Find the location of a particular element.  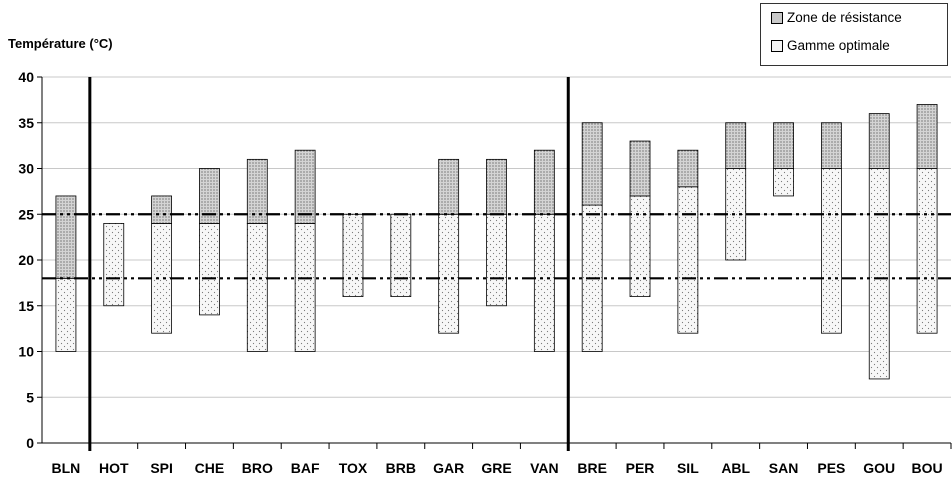

legend-item-optimal: Gamme optimale is located at coordinates (830, 45).